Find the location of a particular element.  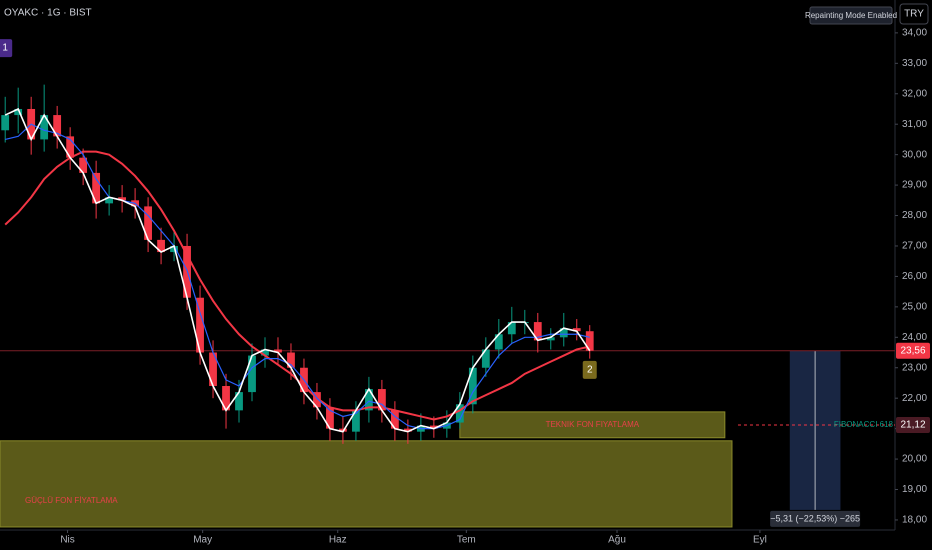

x-tick-label: Tem is located at coordinates (466, 540).